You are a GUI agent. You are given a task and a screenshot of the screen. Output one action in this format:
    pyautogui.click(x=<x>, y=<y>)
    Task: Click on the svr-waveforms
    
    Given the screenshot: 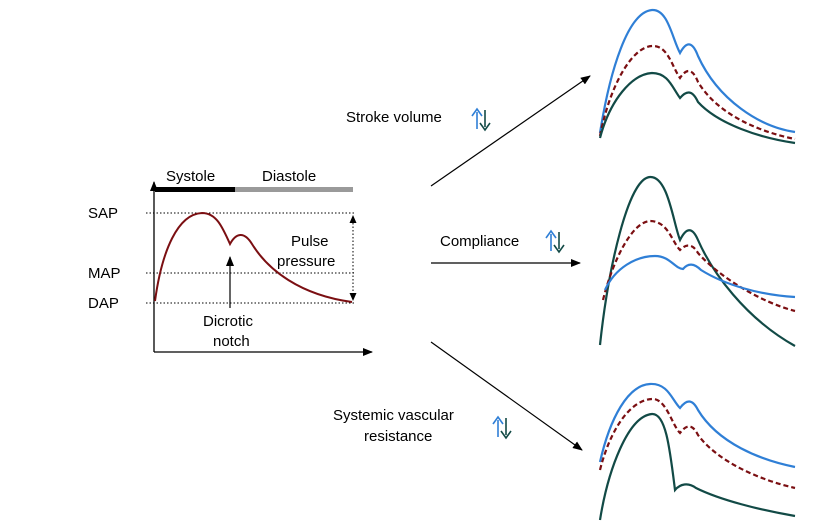 What is the action you would take?
    pyautogui.click(x=697, y=451)
    